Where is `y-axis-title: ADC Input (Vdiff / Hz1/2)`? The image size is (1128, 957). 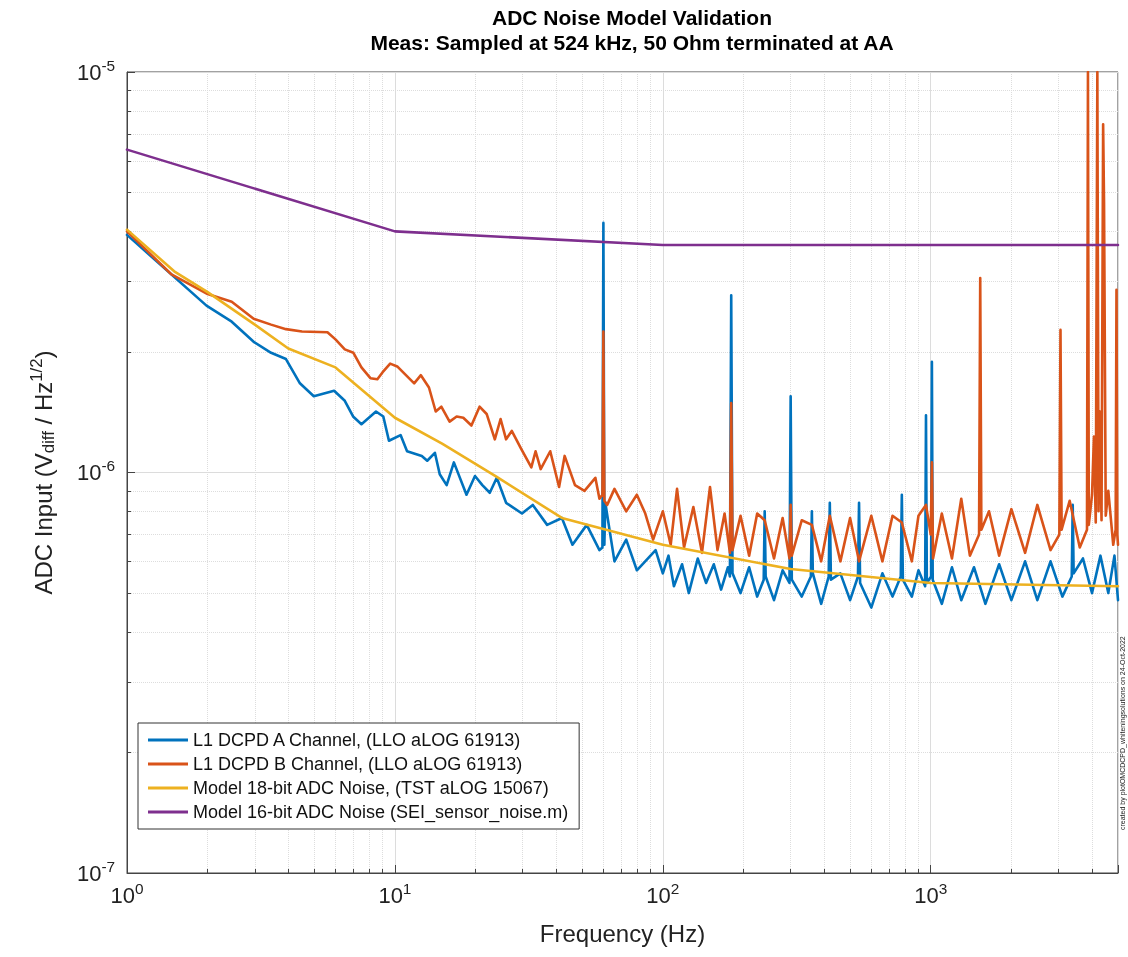
y-axis-title: ADC Input (Vdiff / Hz1/2) is located at coordinates (42, 472).